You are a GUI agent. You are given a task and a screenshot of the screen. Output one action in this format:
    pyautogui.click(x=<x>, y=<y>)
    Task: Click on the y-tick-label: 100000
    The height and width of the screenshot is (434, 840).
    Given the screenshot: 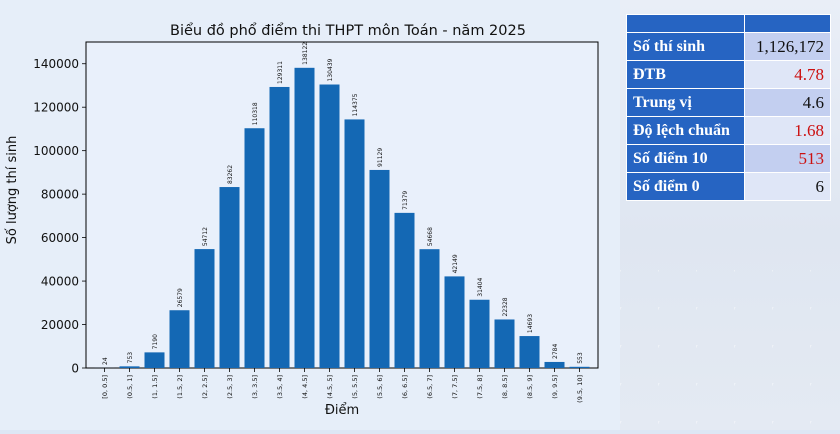 What is the action you would take?
    pyautogui.click(x=56, y=151)
    